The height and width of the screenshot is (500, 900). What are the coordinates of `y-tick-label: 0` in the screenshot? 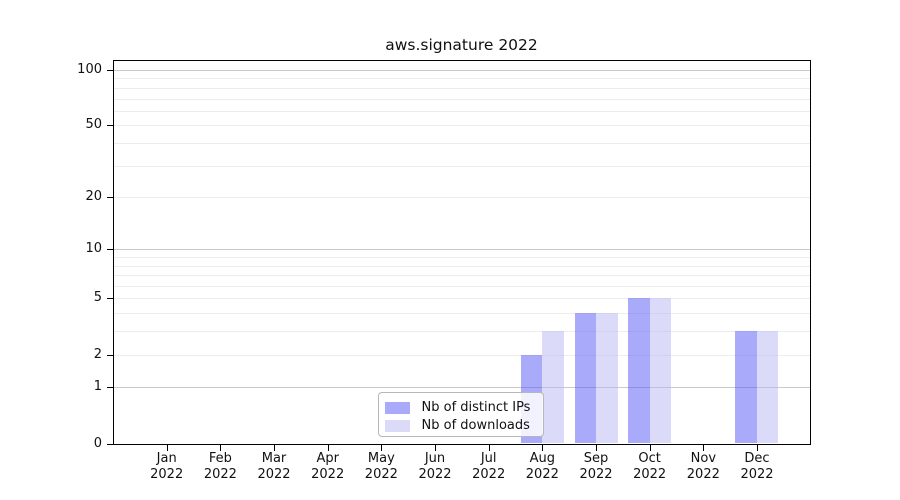 It's located at (97, 443).